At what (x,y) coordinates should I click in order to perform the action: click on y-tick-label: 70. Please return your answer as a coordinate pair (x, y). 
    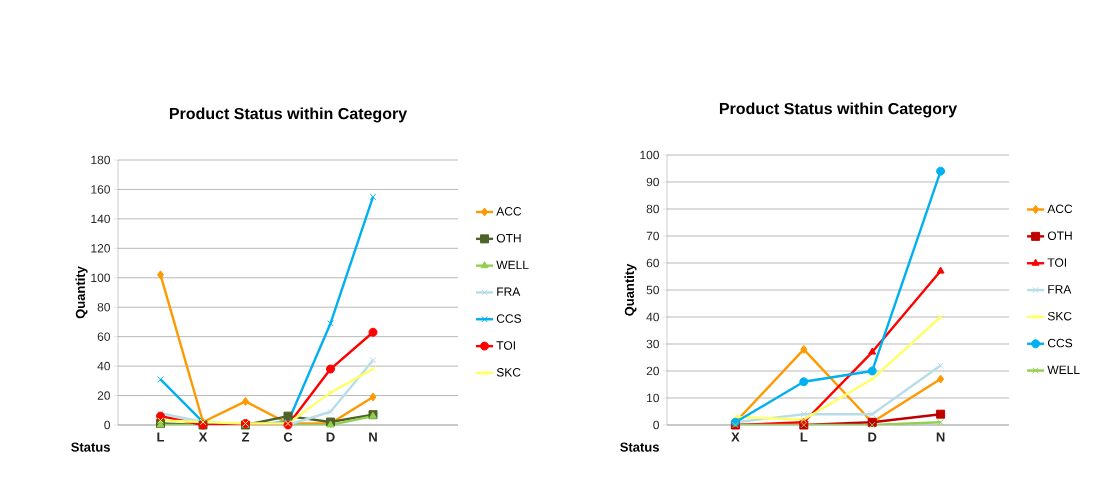
    Looking at the image, I should click on (653, 236).